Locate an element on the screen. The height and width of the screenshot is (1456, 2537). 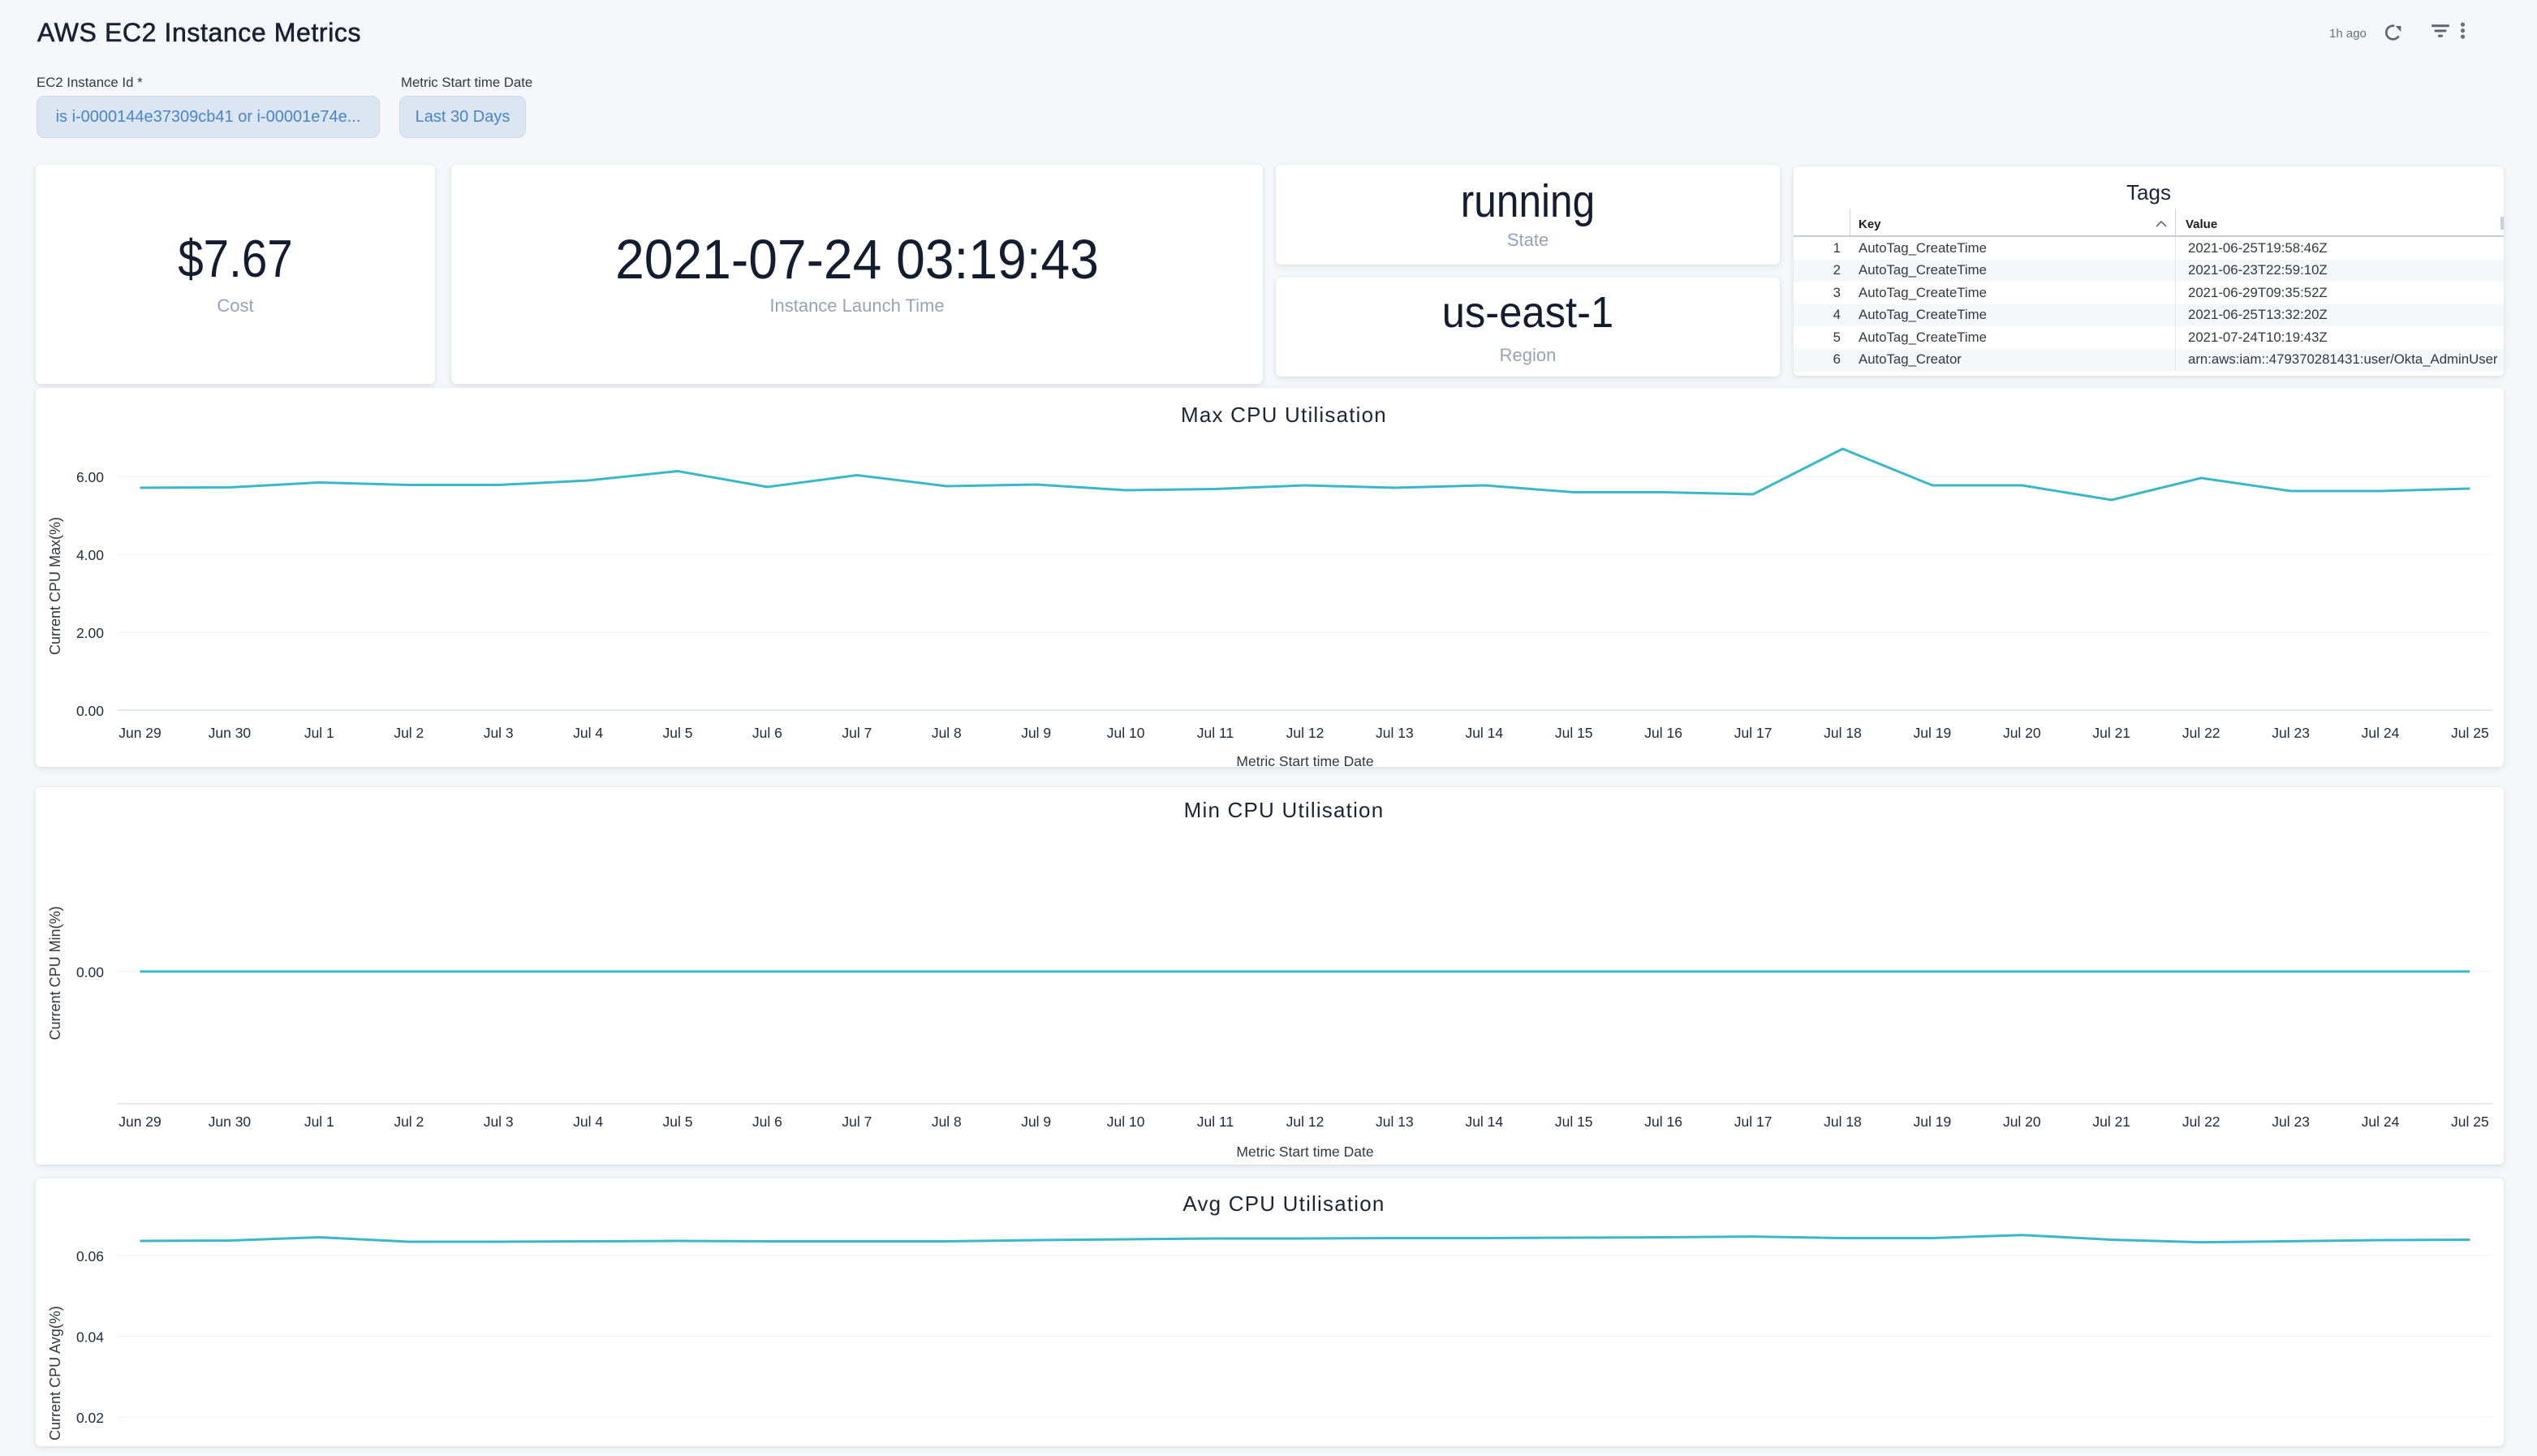
svg-text: 6.00 is located at coordinates (90, 477).